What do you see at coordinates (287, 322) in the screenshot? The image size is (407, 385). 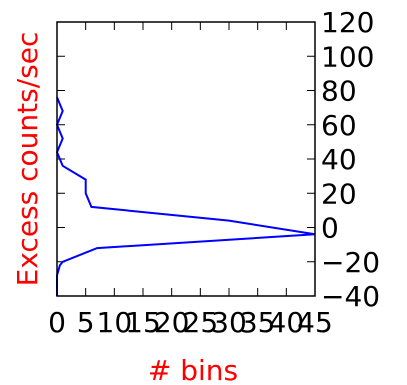 I see `x-tick-label: 40` at bounding box center [287, 322].